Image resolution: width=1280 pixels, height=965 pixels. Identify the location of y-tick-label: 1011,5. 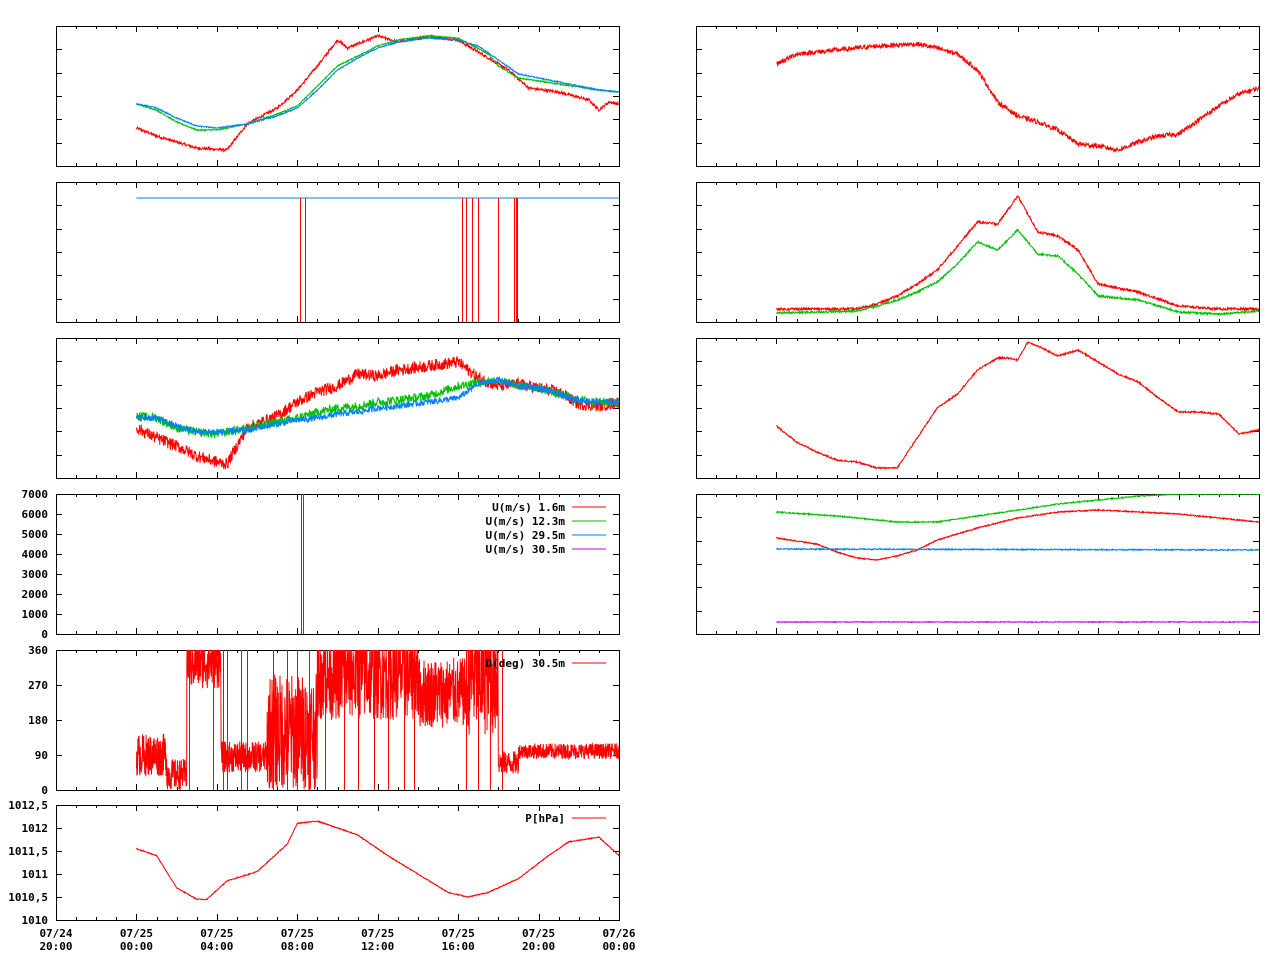
(28, 851).